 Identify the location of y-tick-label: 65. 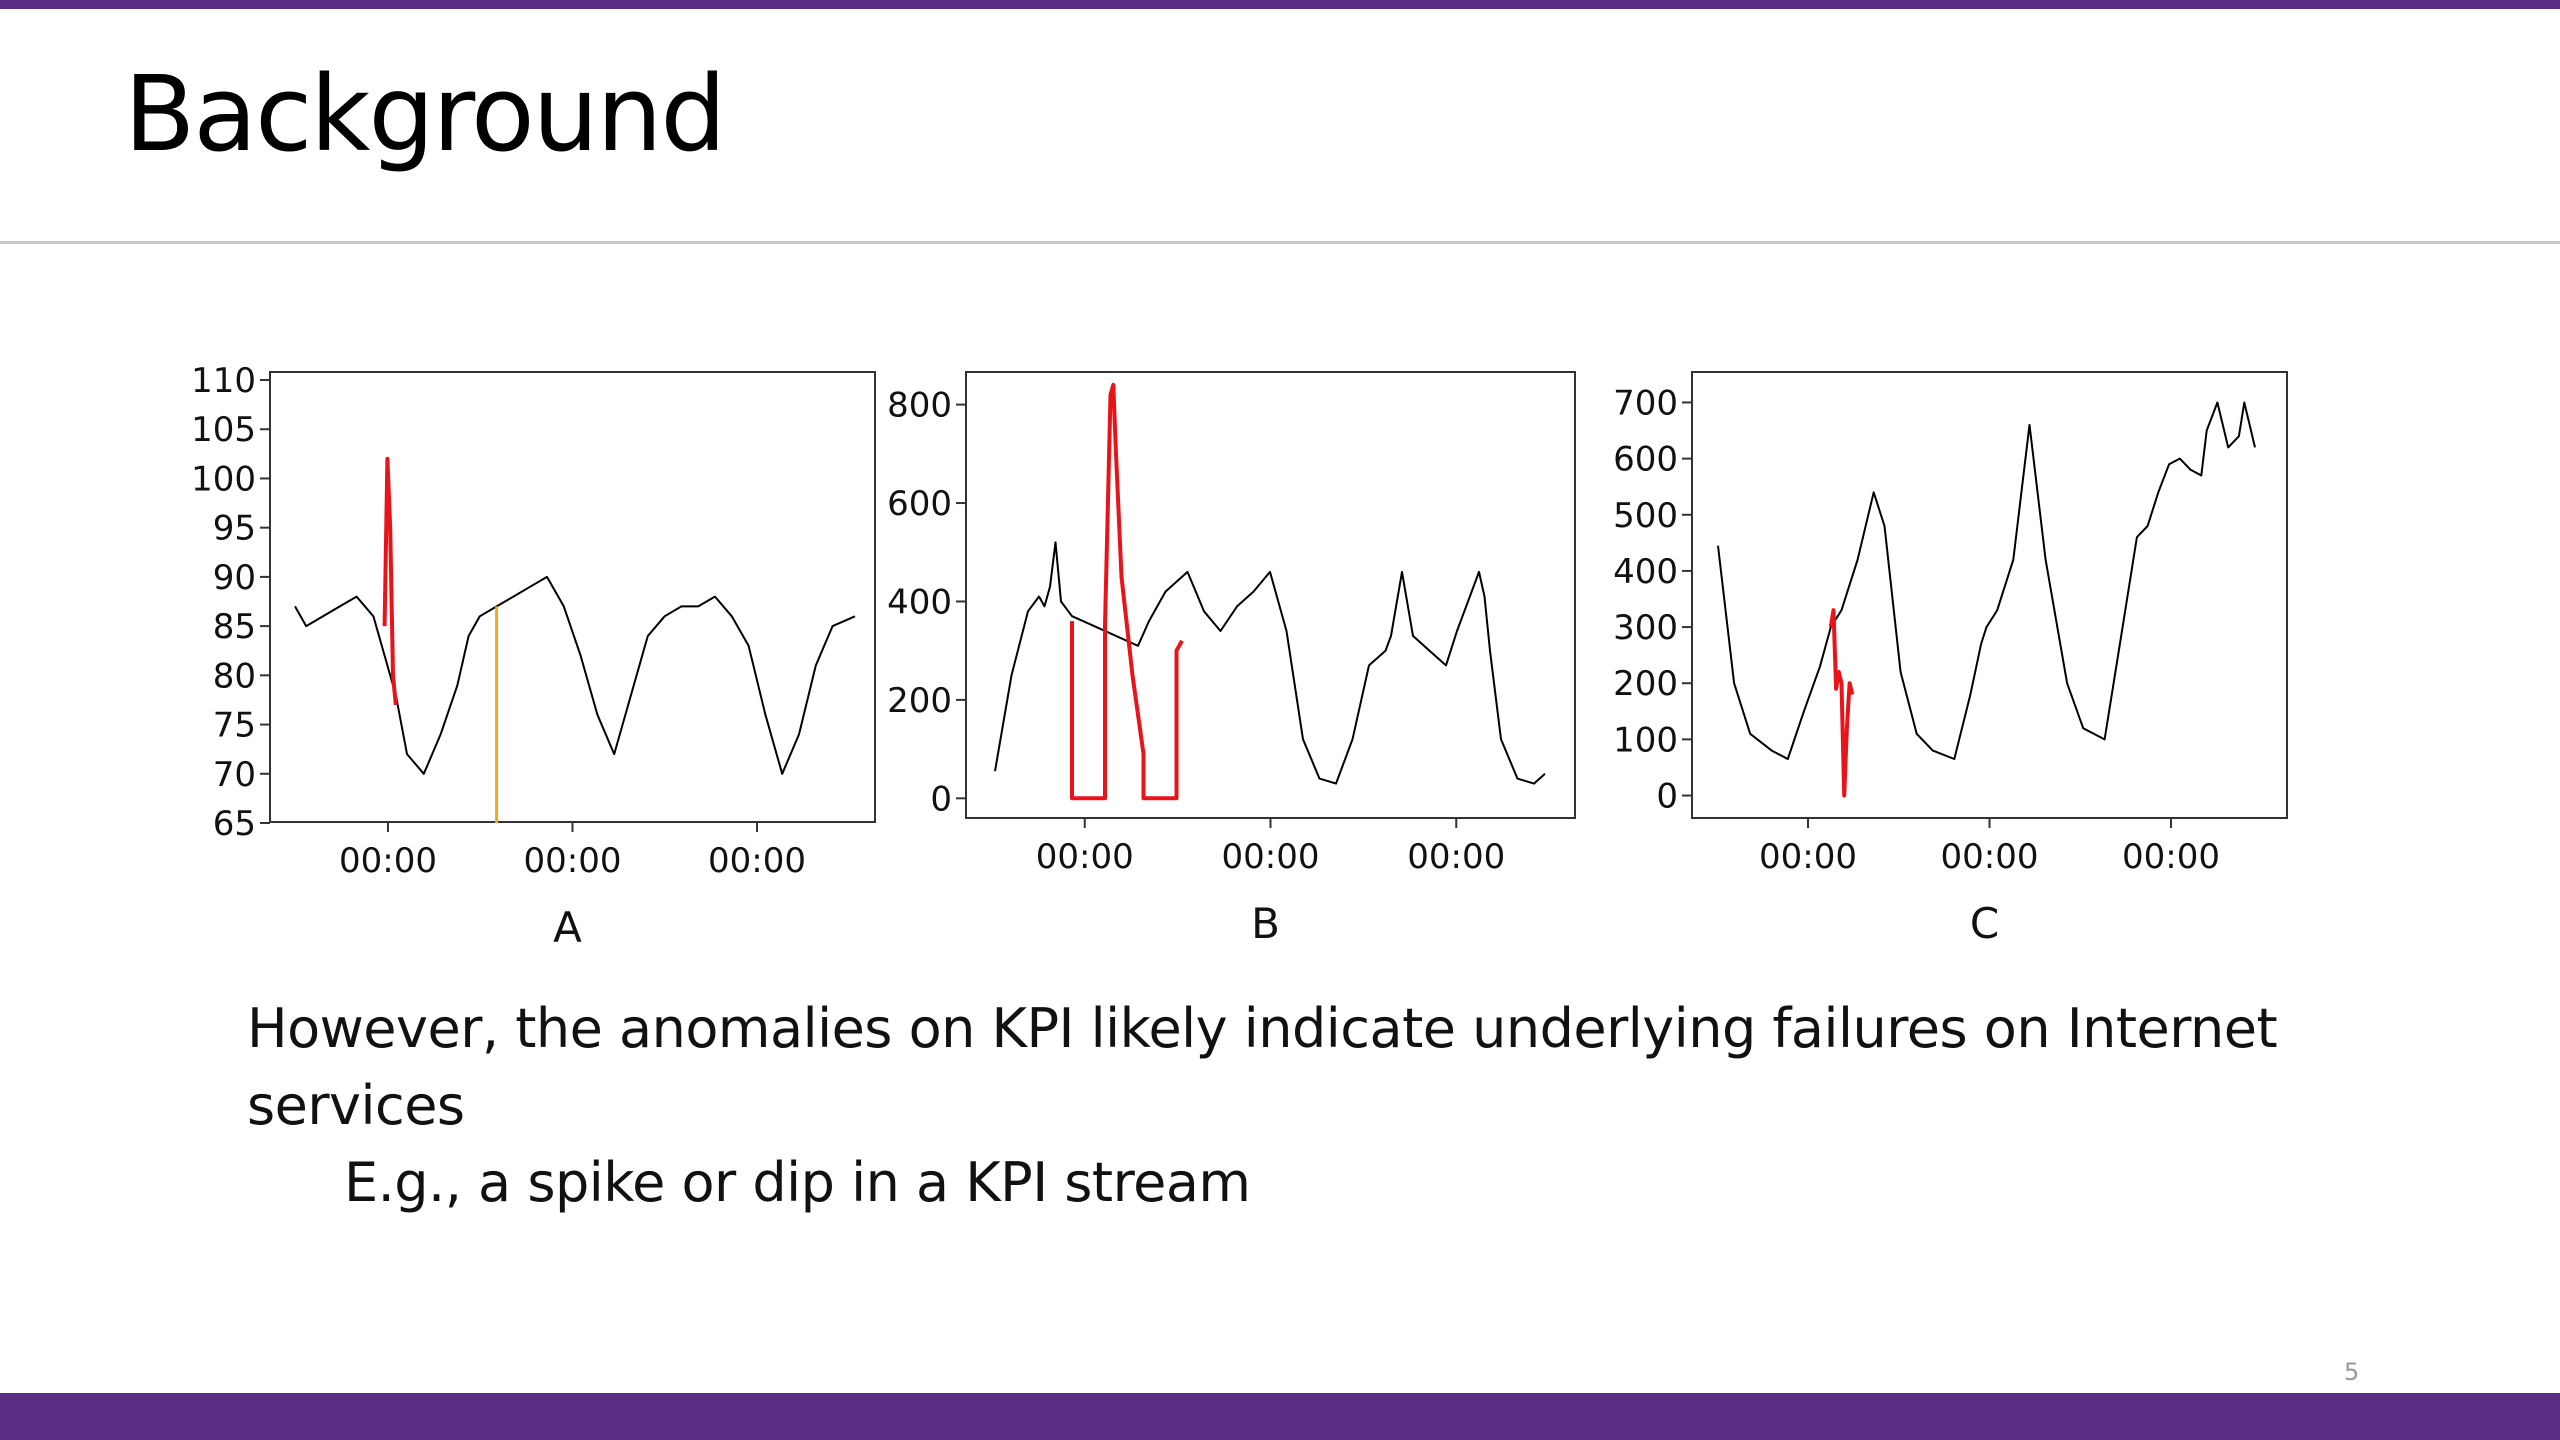
(234, 824).